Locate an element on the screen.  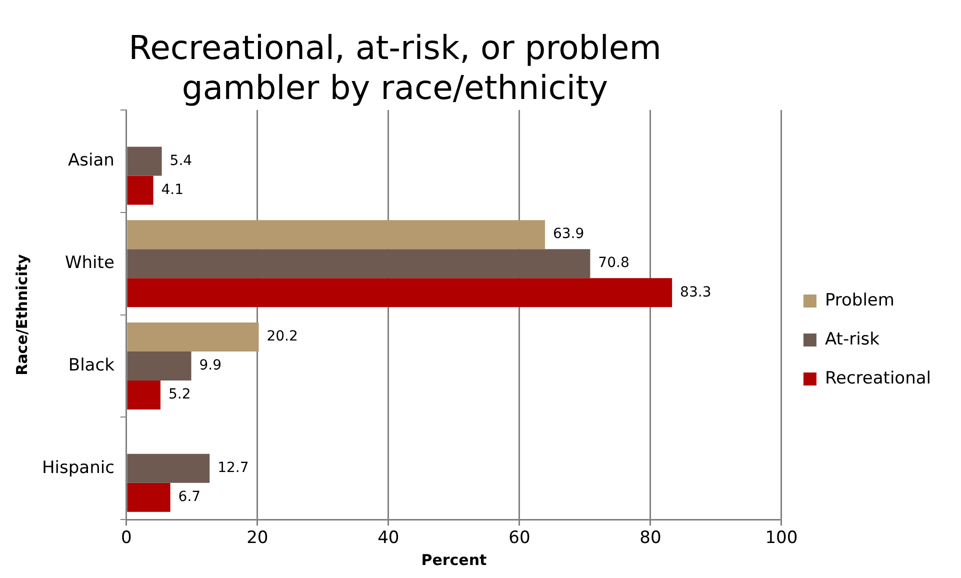
y-tick-label: Asian is located at coordinates (91, 160).